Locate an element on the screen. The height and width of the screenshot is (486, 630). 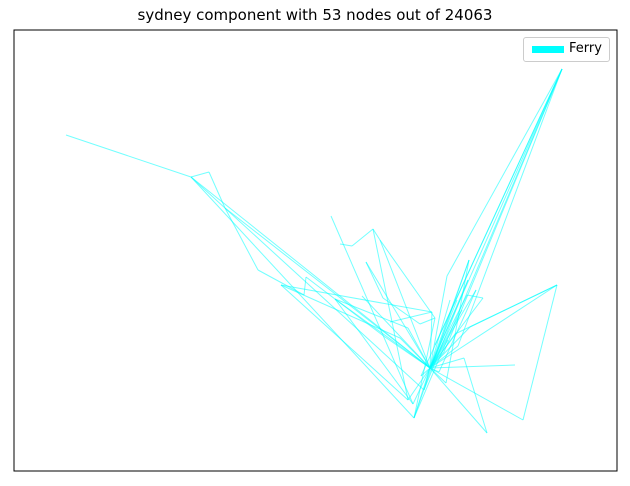
legend-swatch-ferry is located at coordinates (548, 49).